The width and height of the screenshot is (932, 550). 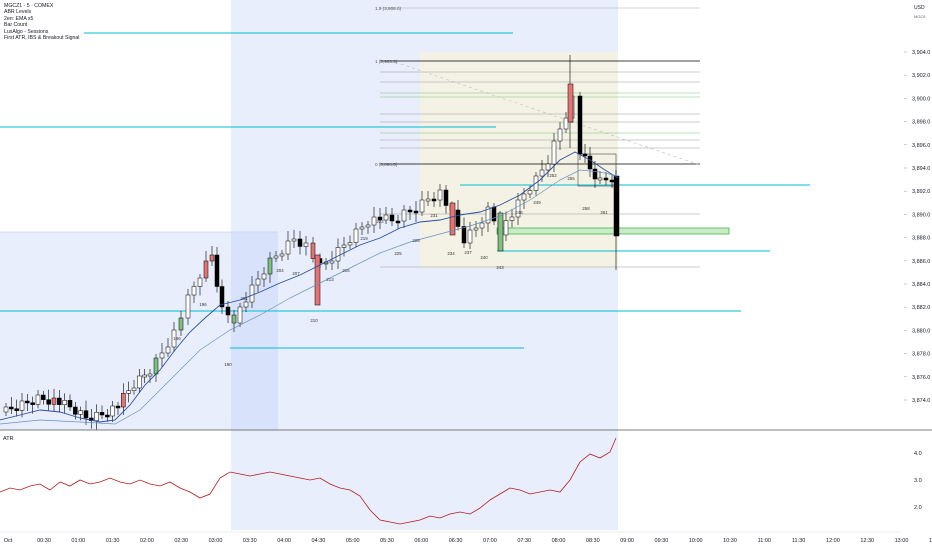 I want to click on time-tick-label: 05:30, so click(x=387, y=541).